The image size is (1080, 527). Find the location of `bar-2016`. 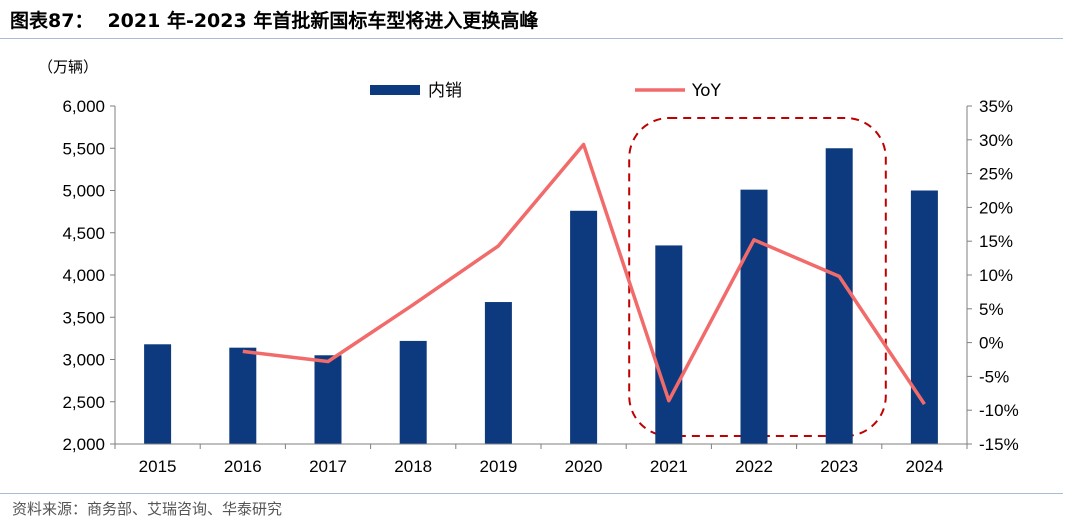

bar-2016 is located at coordinates (243, 395).